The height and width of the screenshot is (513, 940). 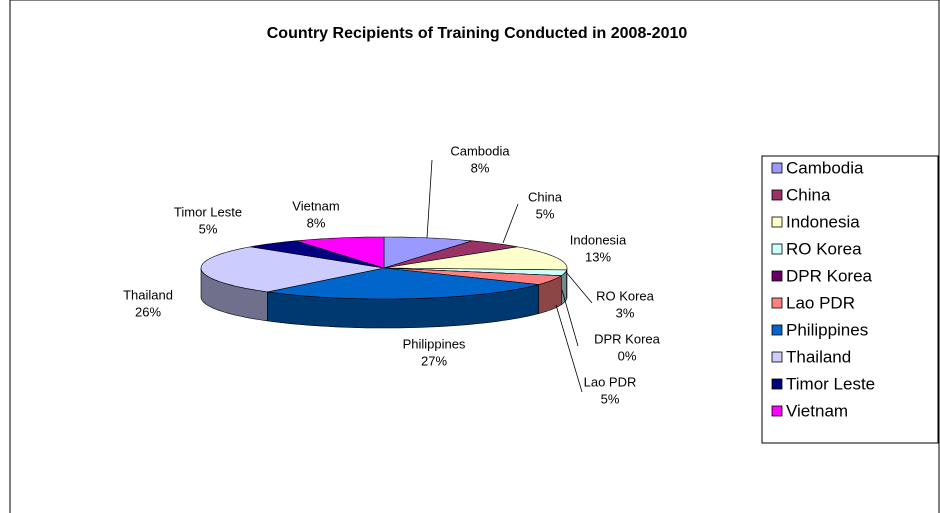 I want to click on legend-label: Cambodia, so click(x=825, y=167).